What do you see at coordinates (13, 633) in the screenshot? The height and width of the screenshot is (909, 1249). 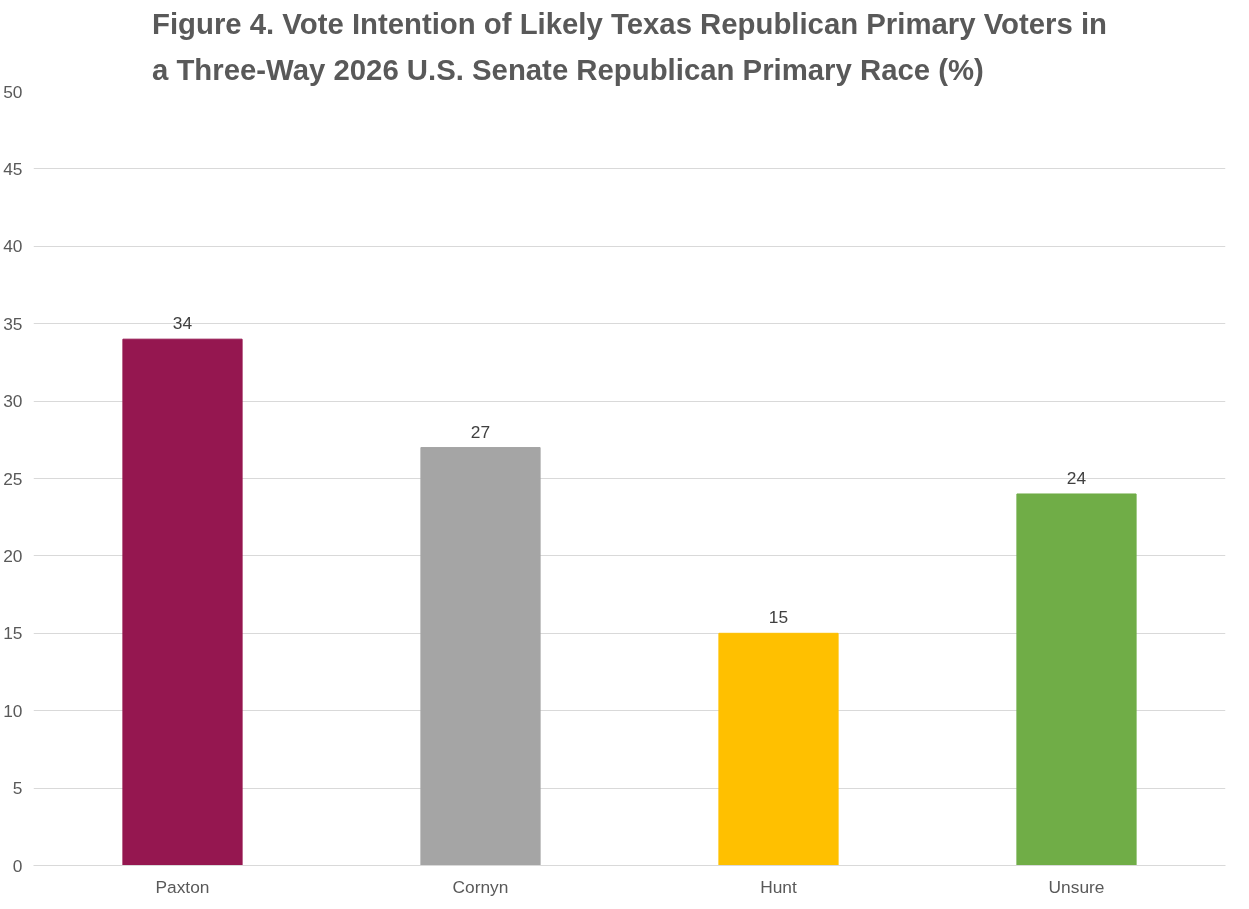 I see `y-tick-label: 15` at bounding box center [13, 633].